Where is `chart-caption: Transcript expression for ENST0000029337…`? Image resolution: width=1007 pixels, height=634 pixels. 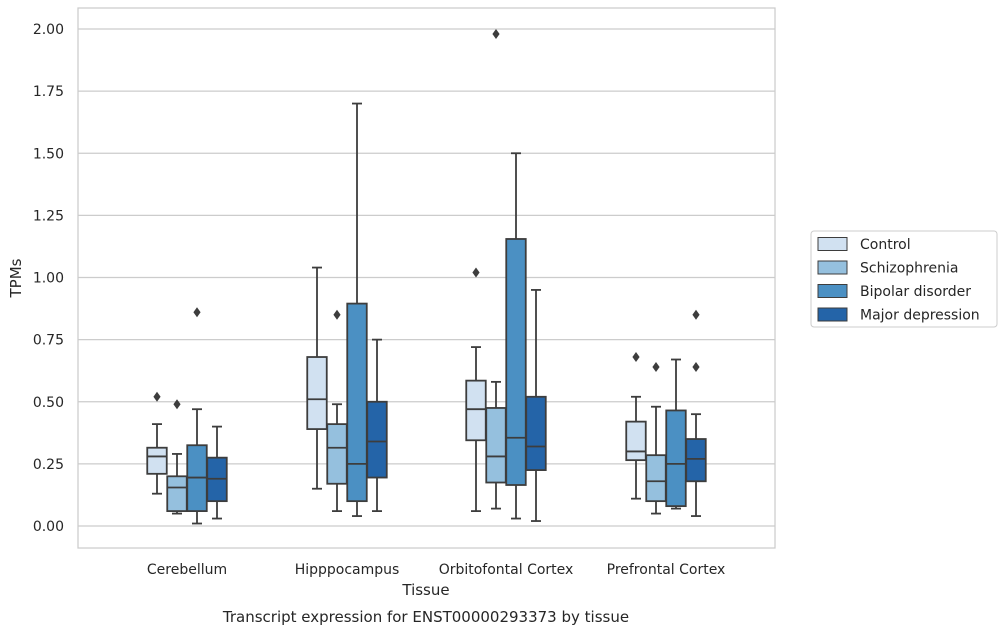
chart-caption: Transcript expression for ENST0000029337… is located at coordinates (425, 617).